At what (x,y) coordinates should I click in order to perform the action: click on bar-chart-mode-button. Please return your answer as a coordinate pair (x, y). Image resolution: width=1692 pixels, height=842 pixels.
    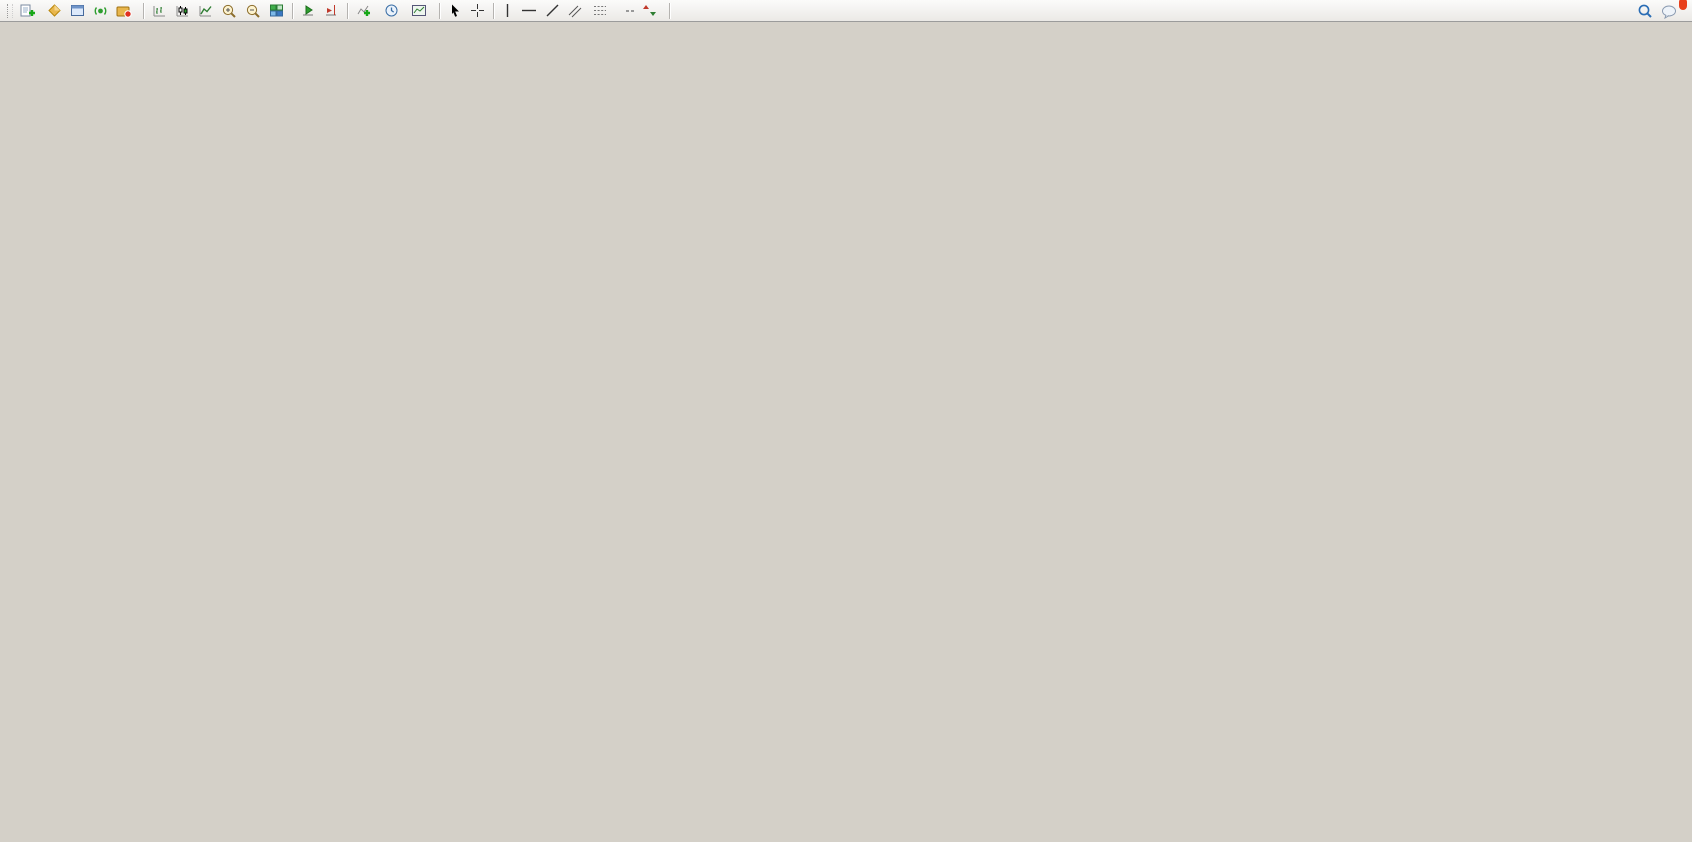
    Looking at the image, I should click on (159, 11).